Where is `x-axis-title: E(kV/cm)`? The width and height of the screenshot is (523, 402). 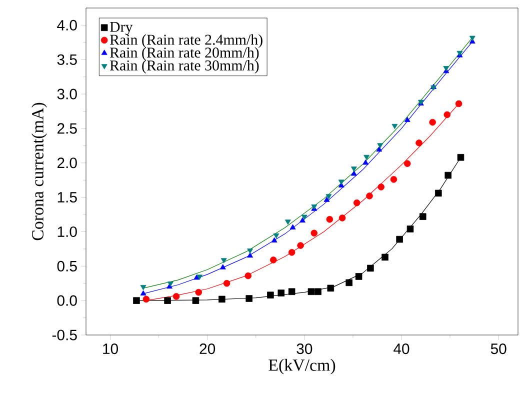
x-axis-title: E(kV/cm) is located at coordinates (302, 366).